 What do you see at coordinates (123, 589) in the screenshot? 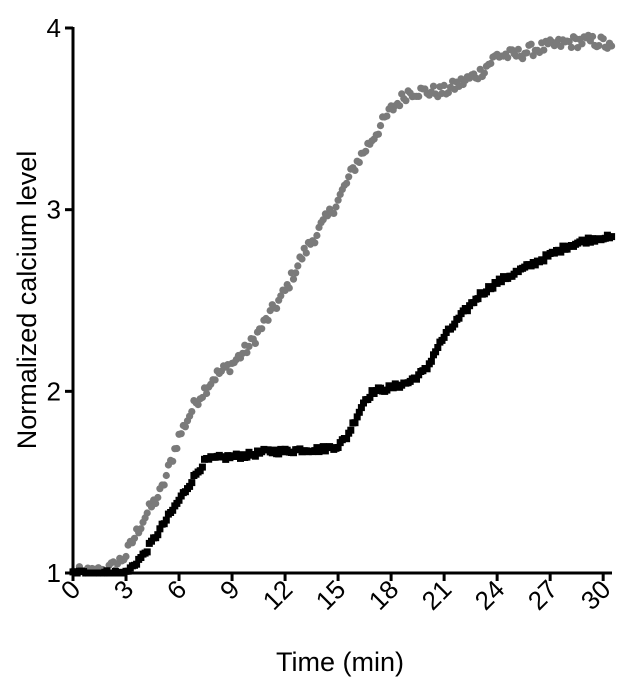
I see `x-tick-label: 3` at bounding box center [123, 589].